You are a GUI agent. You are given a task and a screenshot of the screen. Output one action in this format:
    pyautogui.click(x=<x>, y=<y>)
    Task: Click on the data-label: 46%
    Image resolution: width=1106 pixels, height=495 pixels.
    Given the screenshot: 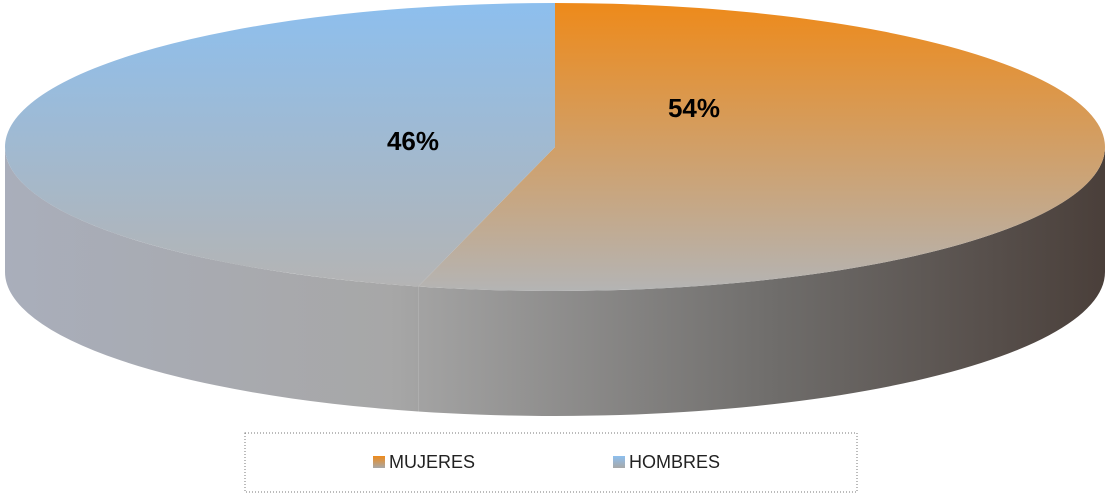 What is the action you would take?
    pyautogui.click(x=413, y=141)
    